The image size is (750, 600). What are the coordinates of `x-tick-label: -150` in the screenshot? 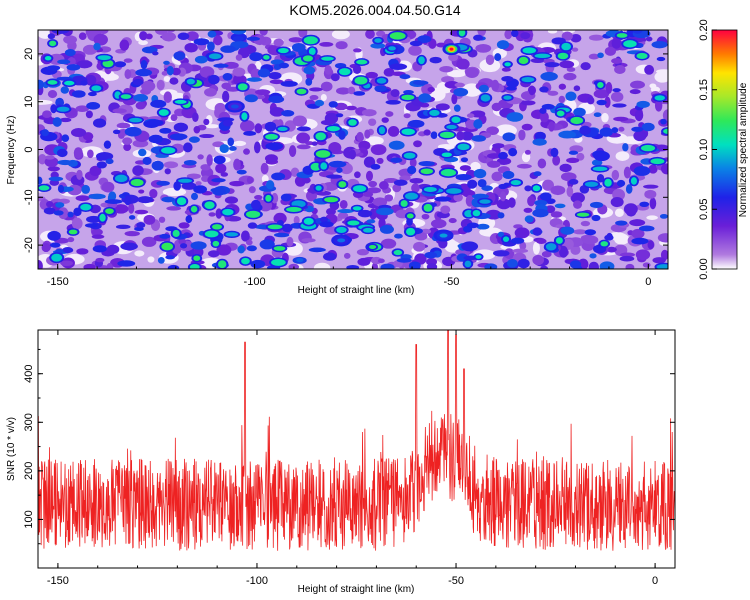 It's located at (58, 581).